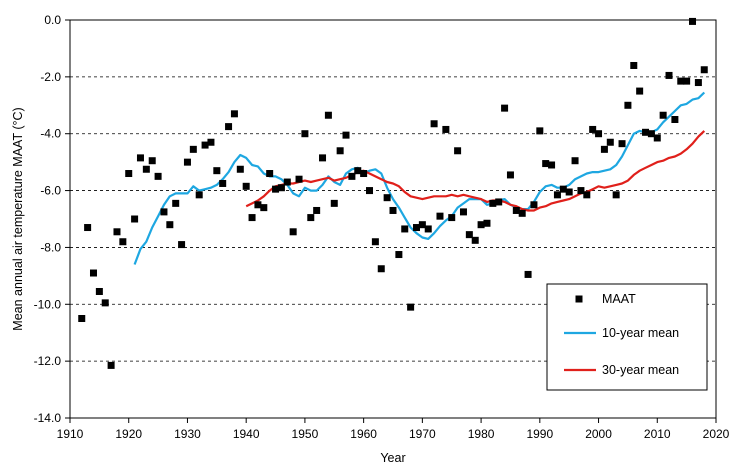 This screenshot has width=741, height=472. Describe the element at coordinates (70, 434) in the screenshot. I see `x-tick-label: 1910` at that location.